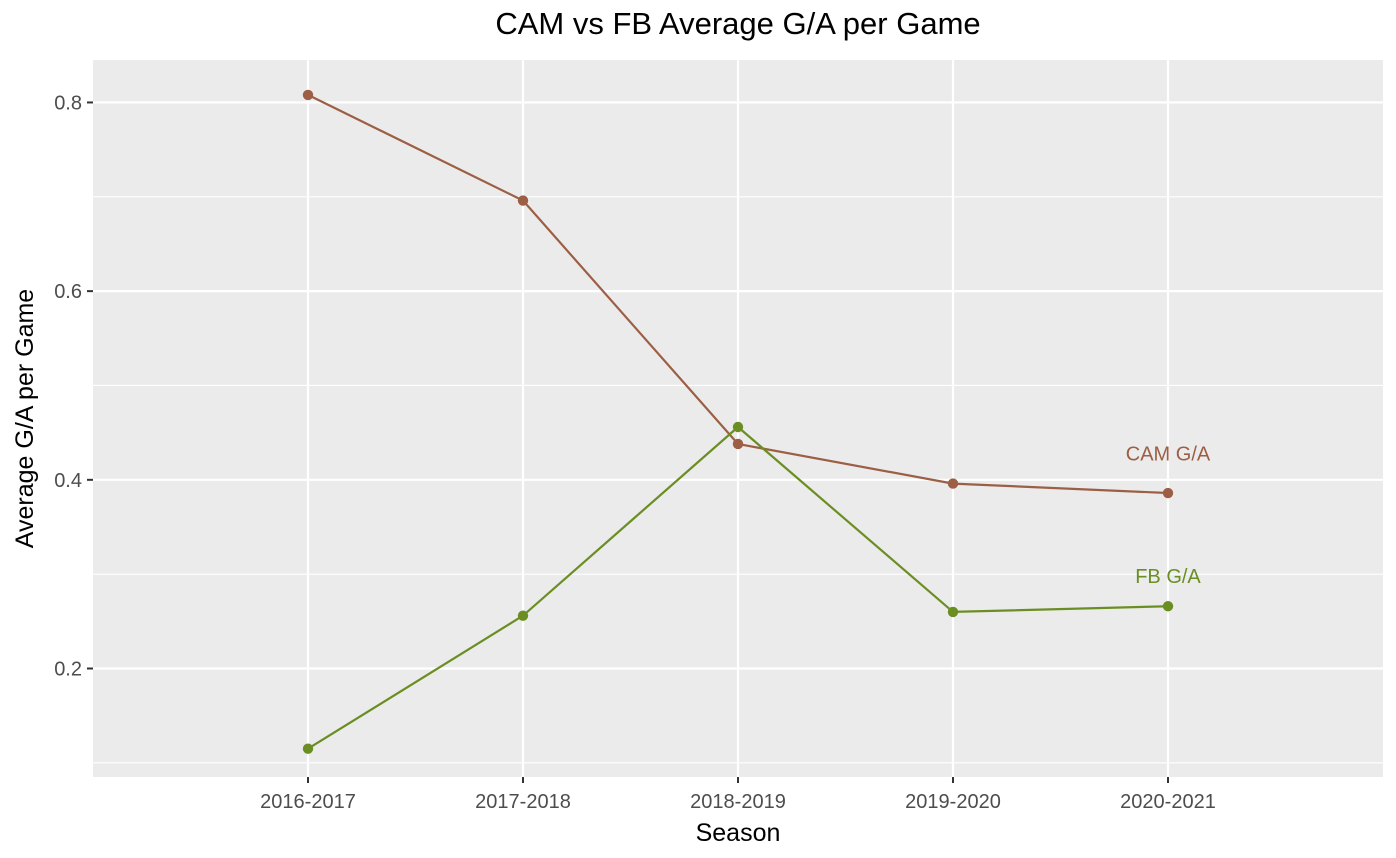  Describe the element at coordinates (1168, 802) in the screenshot. I see `x-tick-label: 2020-2021` at that location.